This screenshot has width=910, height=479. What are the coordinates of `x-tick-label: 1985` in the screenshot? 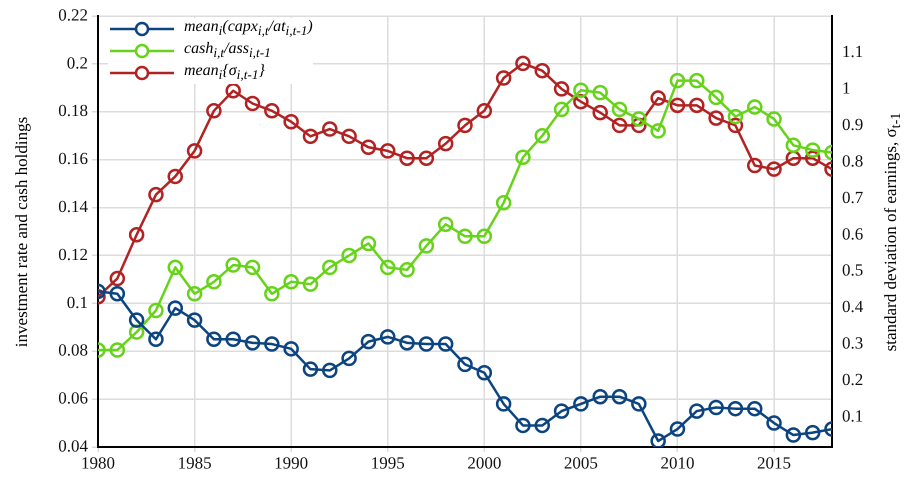 It's located at (195, 463).